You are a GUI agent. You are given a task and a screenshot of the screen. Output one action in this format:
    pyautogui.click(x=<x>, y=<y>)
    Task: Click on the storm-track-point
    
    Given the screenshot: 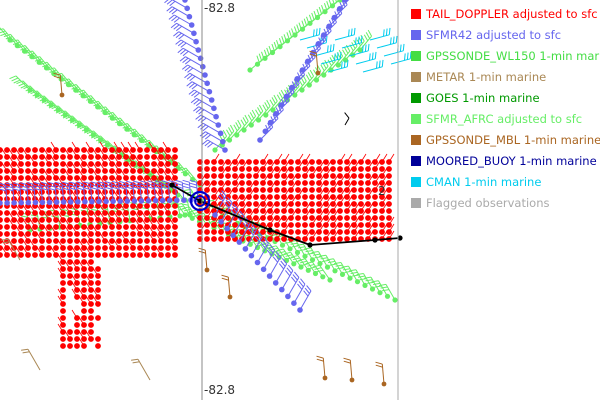 What is the action you would take?
    pyautogui.click(x=375, y=240)
    